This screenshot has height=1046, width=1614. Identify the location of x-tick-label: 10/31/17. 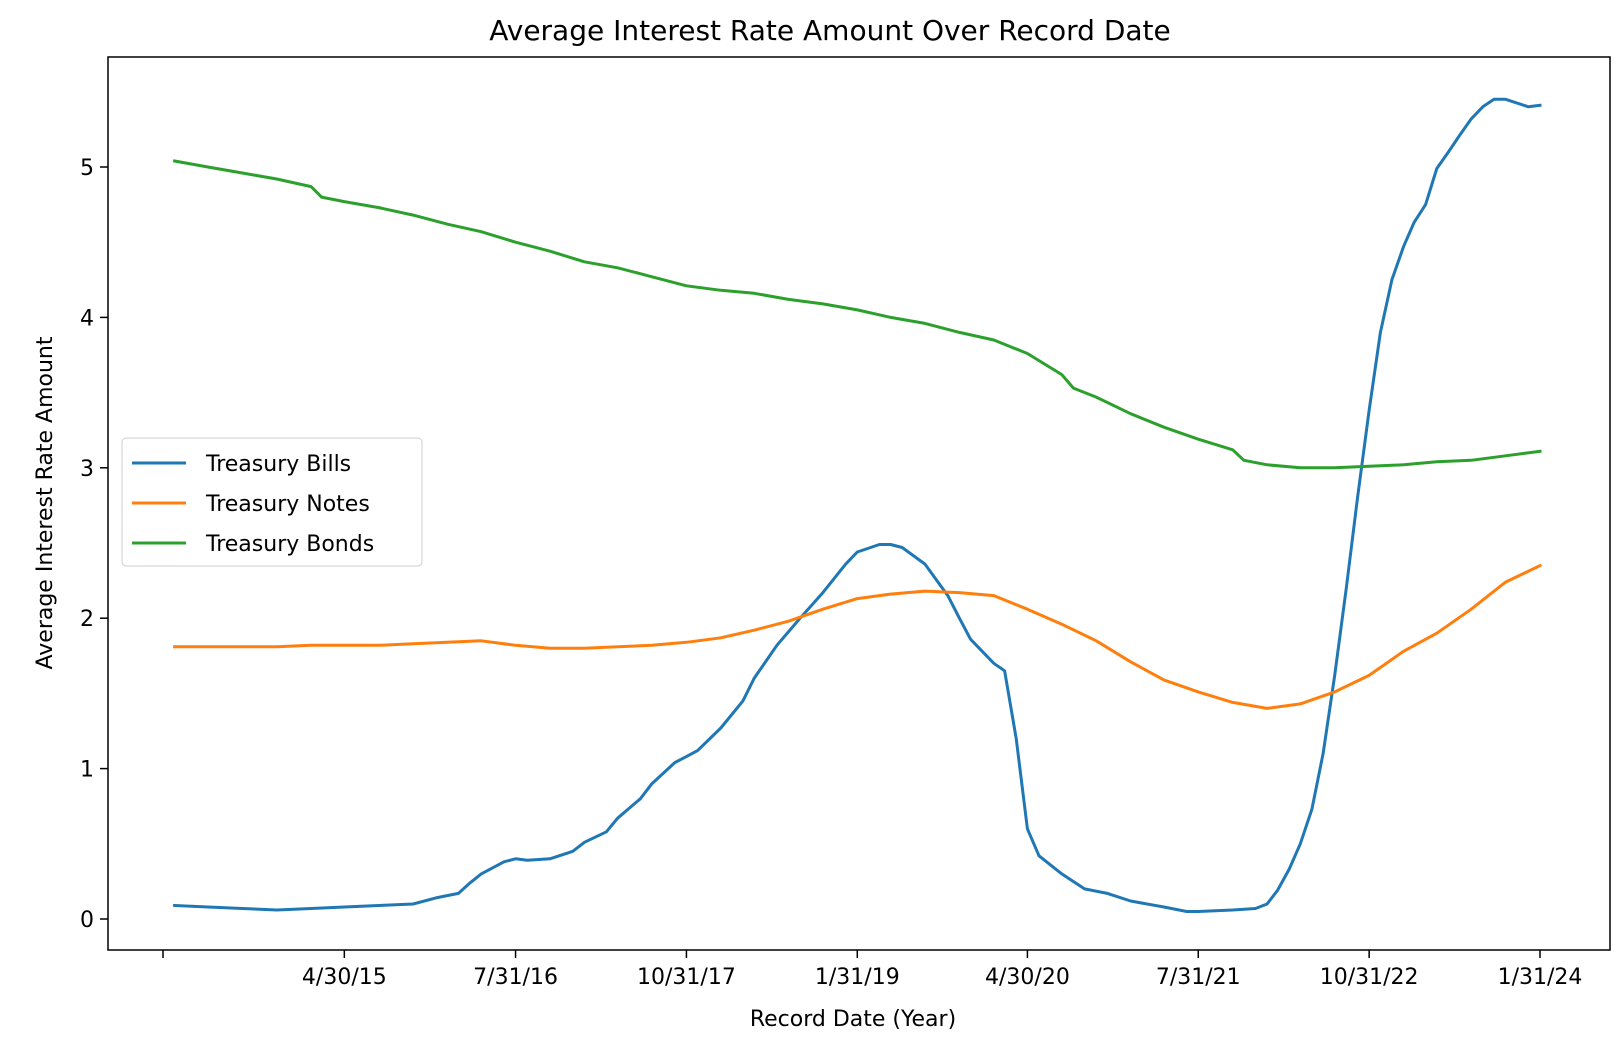
(686, 977).